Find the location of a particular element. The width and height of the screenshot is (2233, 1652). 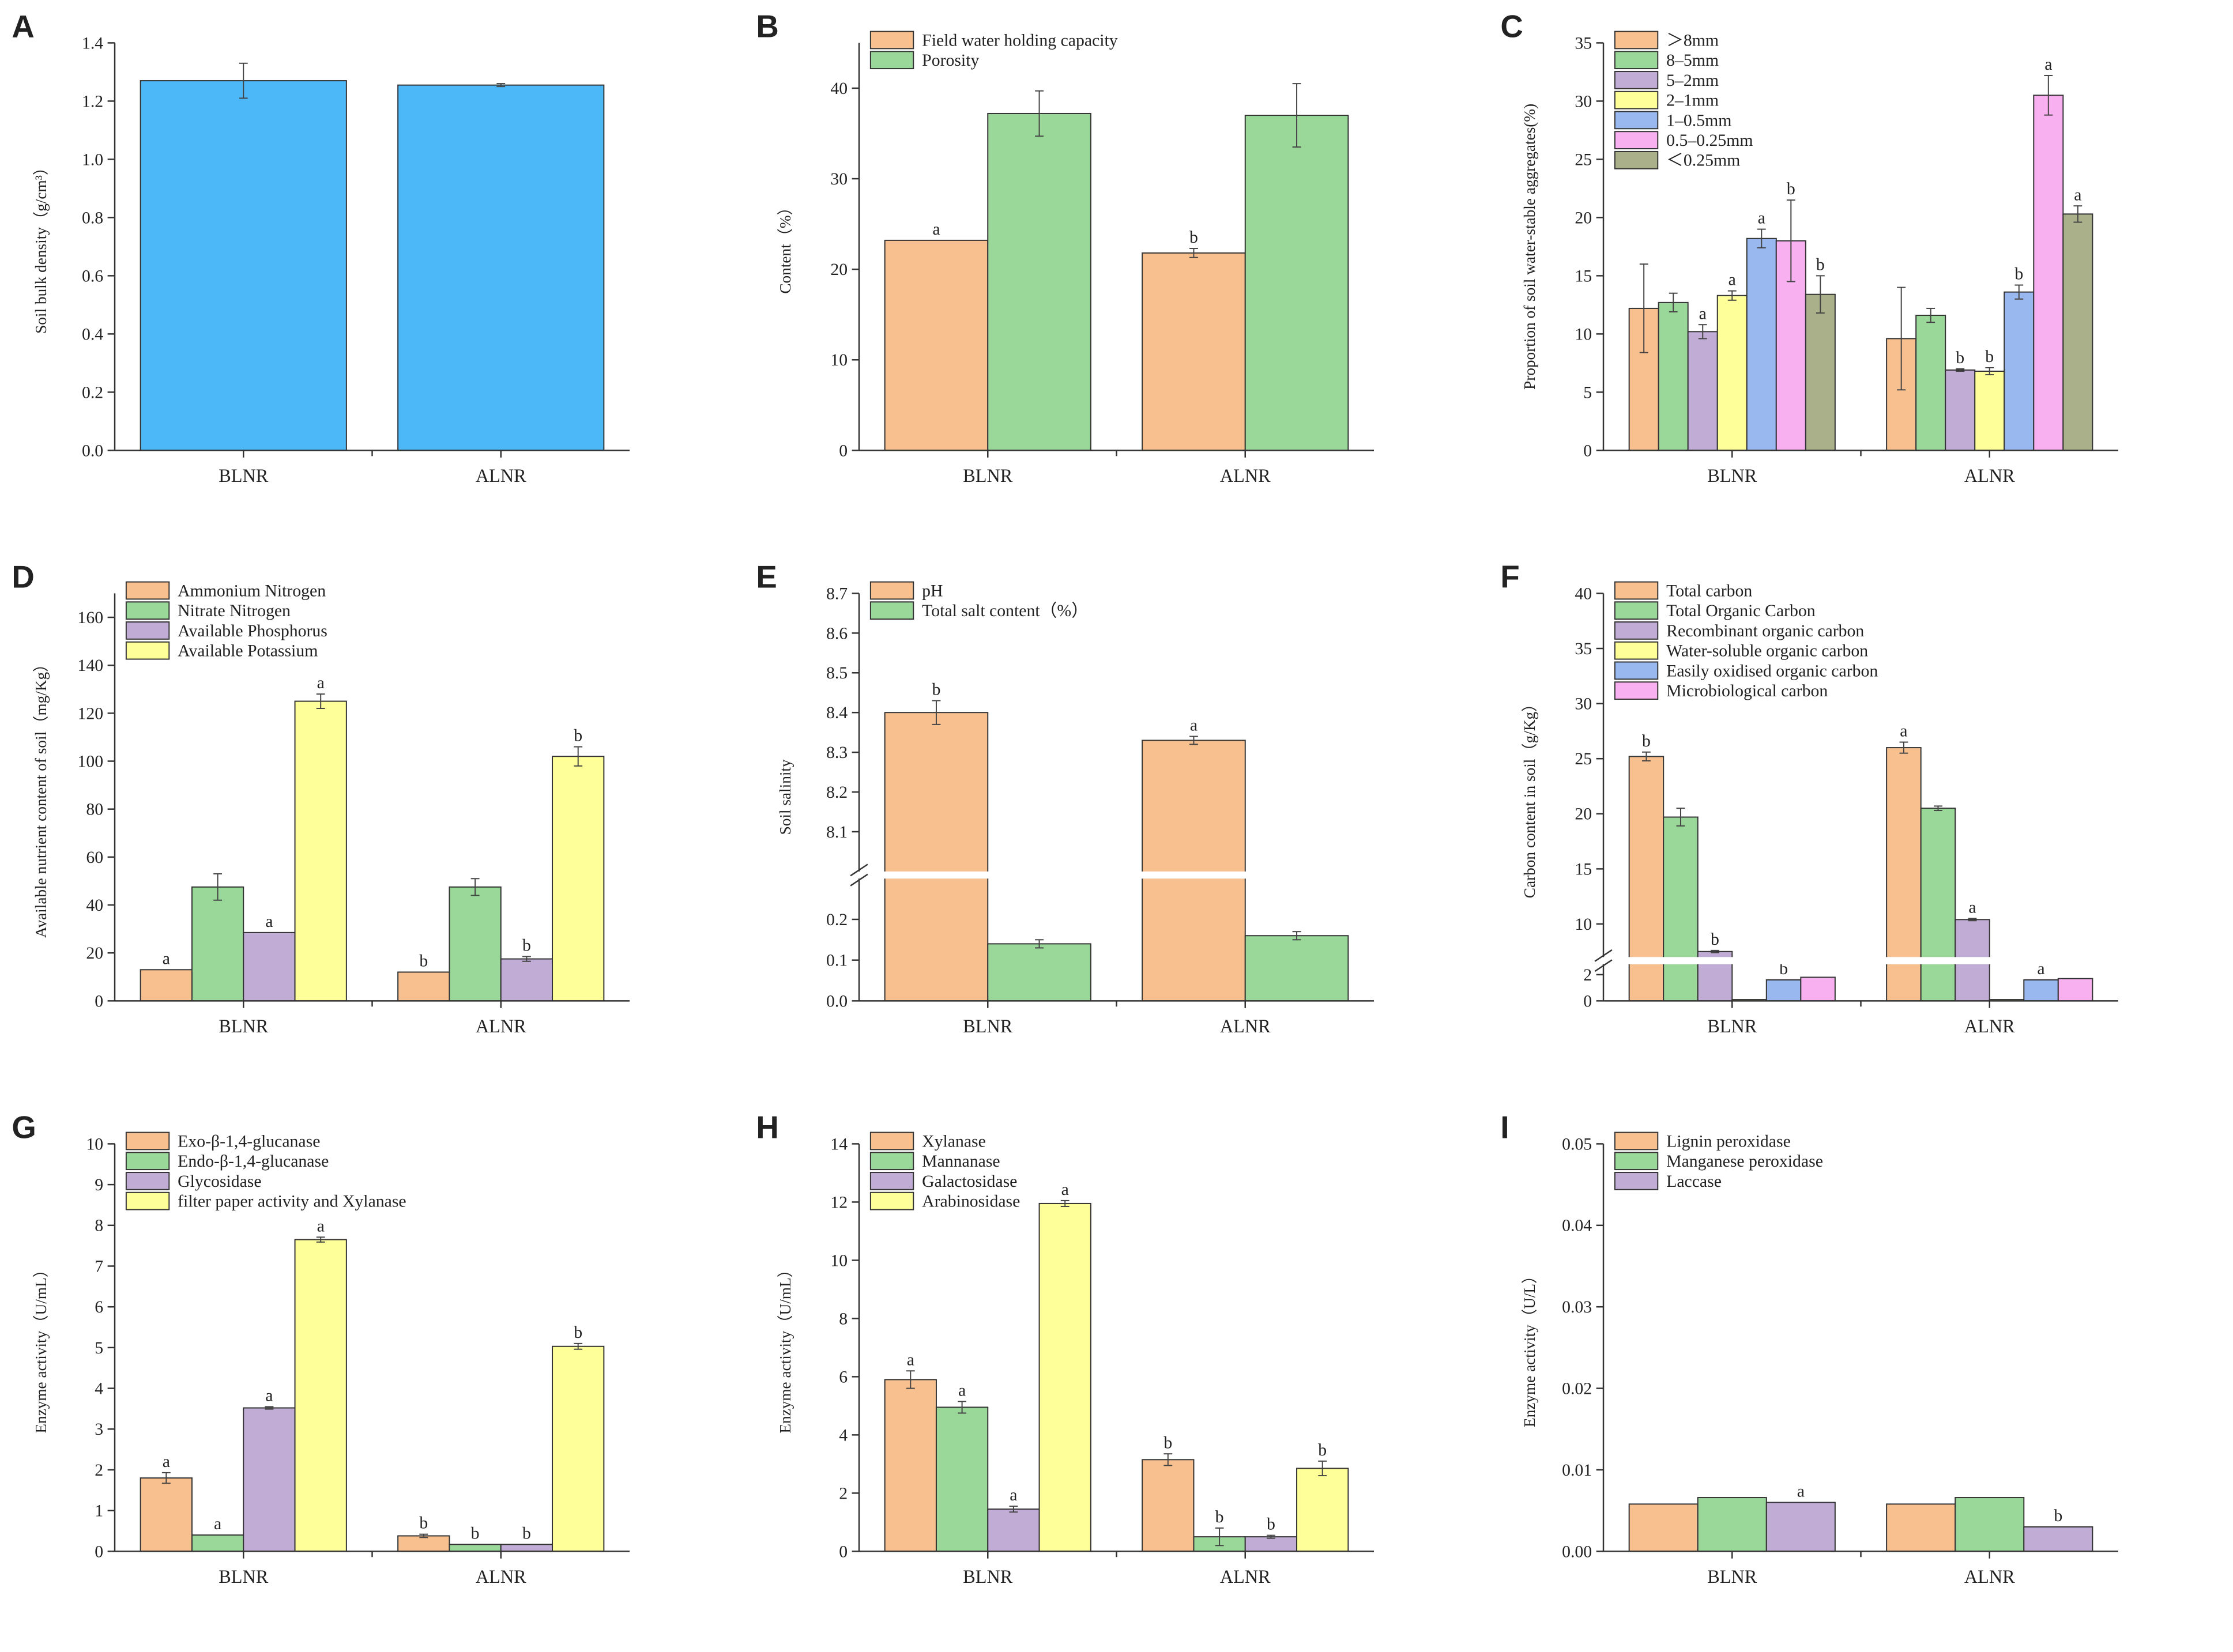

legend-label: Recombinant organic carbon is located at coordinates (1765, 630).